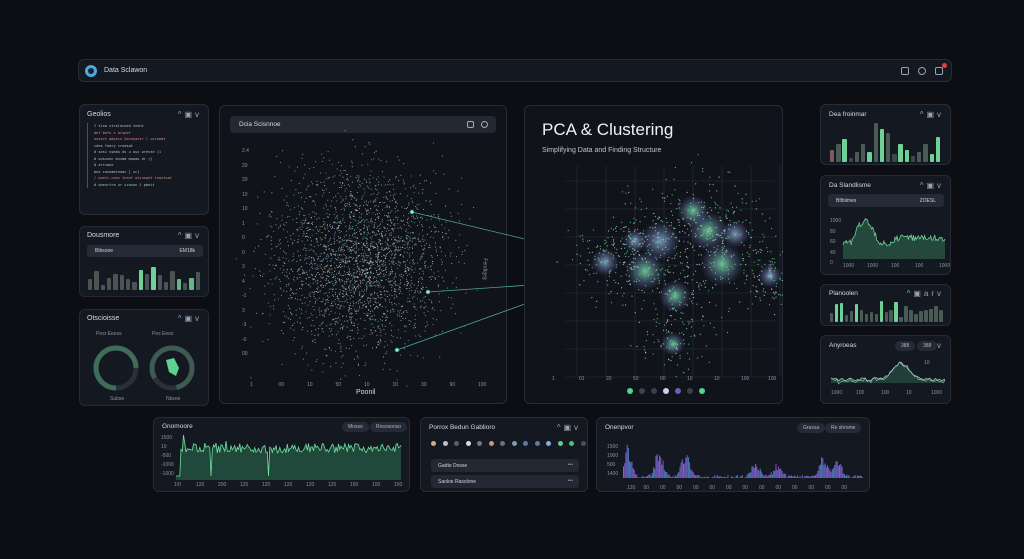 The height and width of the screenshot is (559, 1024). What do you see at coordinates (505, 465) in the screenshot?
I see `list-item: Gadte Dosse •••` at bounding box center [505, 465].